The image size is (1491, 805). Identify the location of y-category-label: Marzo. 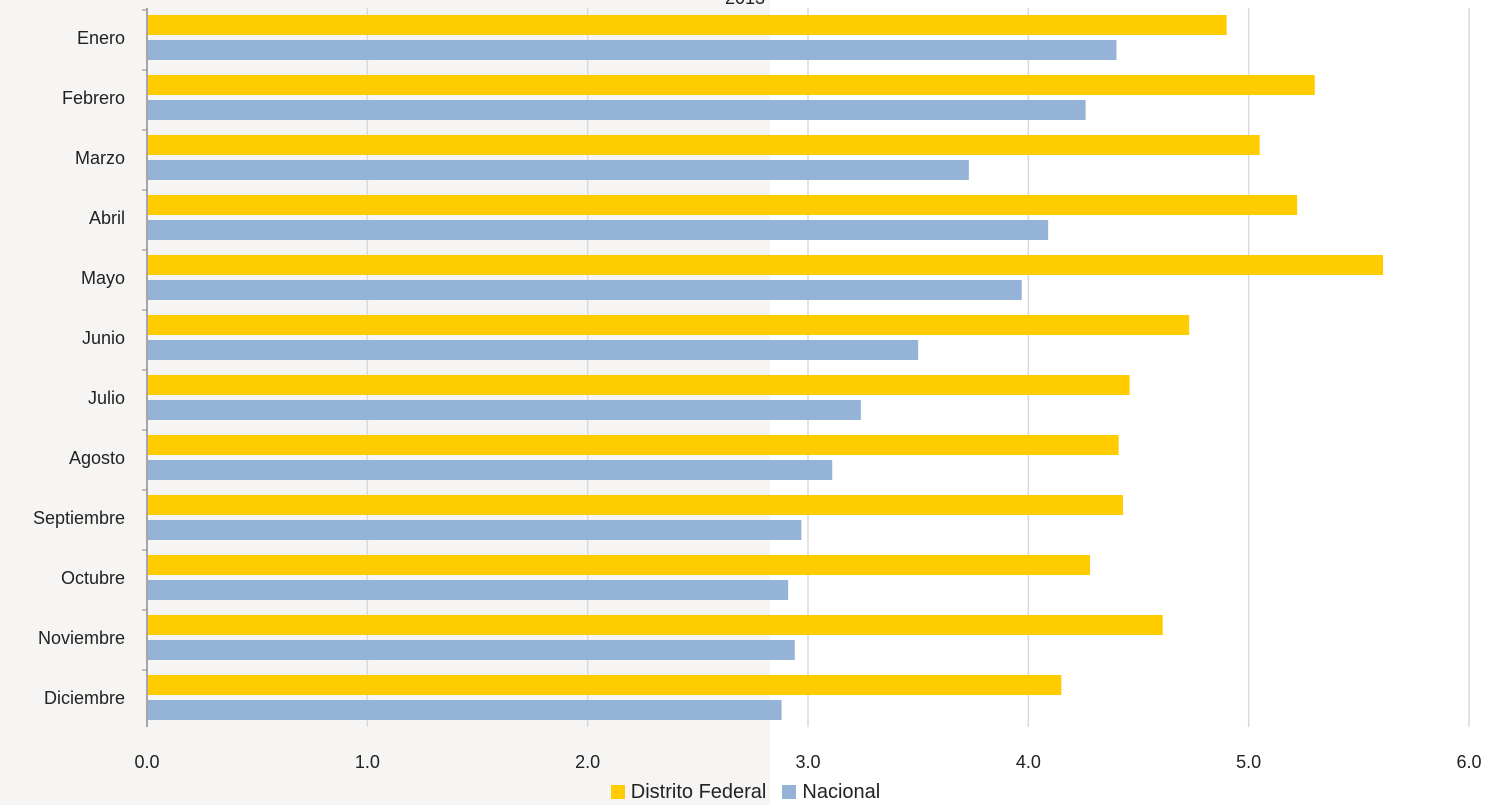
(100, 158).